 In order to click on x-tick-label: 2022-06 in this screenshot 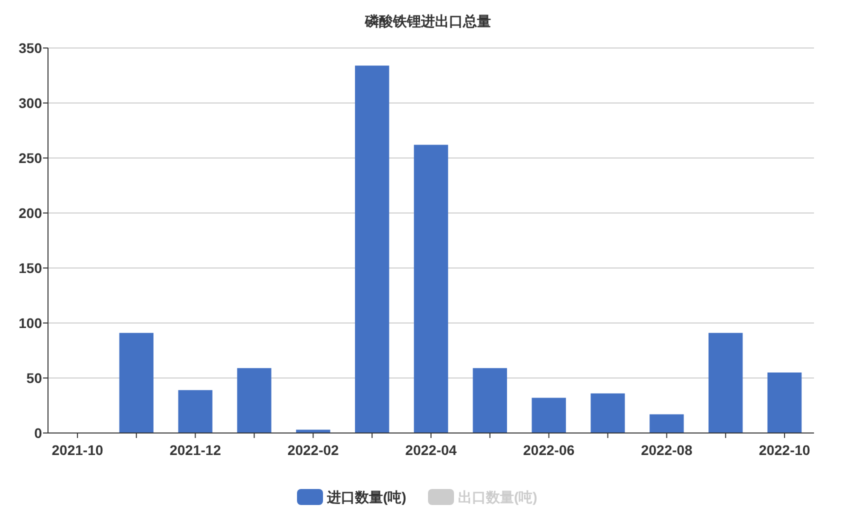, I will do `click(549, 450)`.